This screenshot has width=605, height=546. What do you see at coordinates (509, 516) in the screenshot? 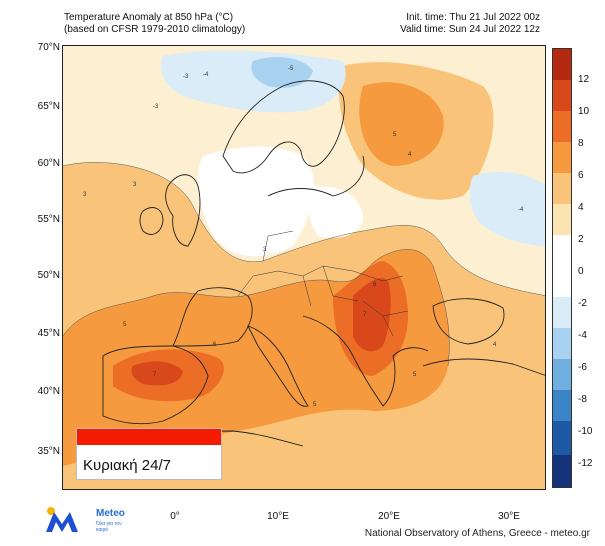
I see `lon-label: 30°E` at bounding box center [509, 516].